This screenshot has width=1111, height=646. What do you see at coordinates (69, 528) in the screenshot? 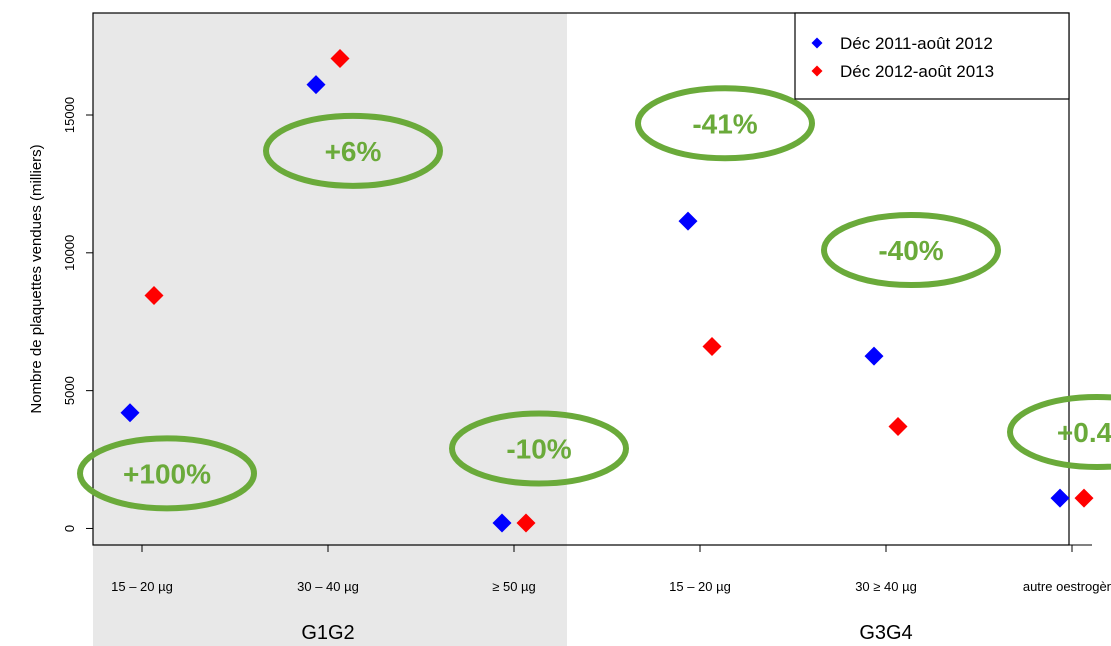
I see `y-tick-label: 0` at bounding box center [69, 528].